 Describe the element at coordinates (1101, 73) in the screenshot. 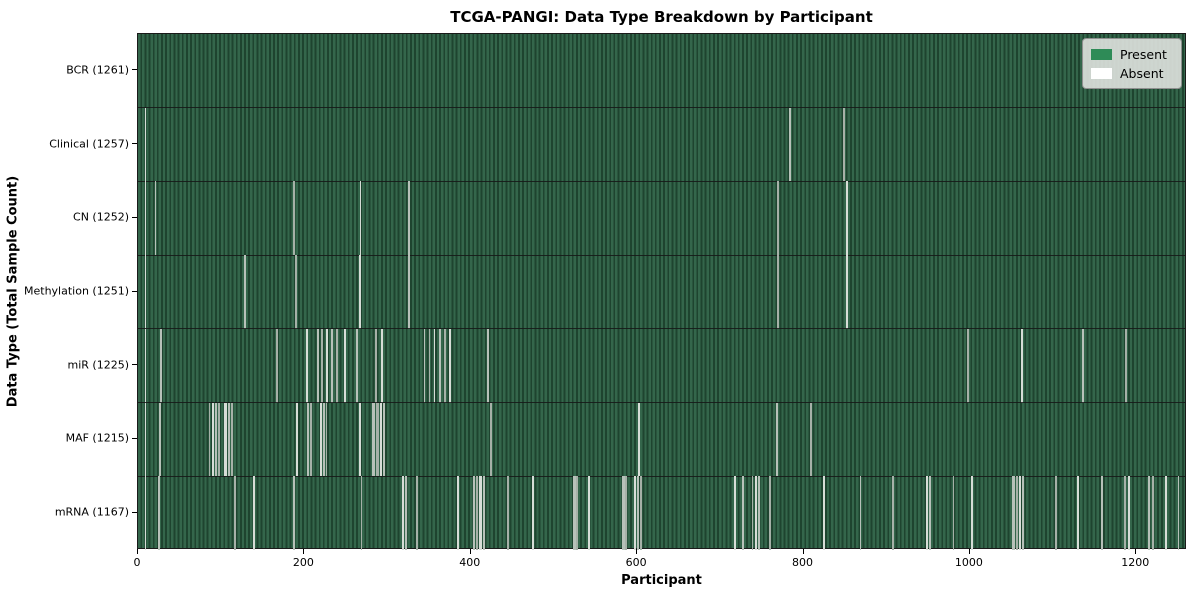

I see `legend-swatch-absent` at that location.